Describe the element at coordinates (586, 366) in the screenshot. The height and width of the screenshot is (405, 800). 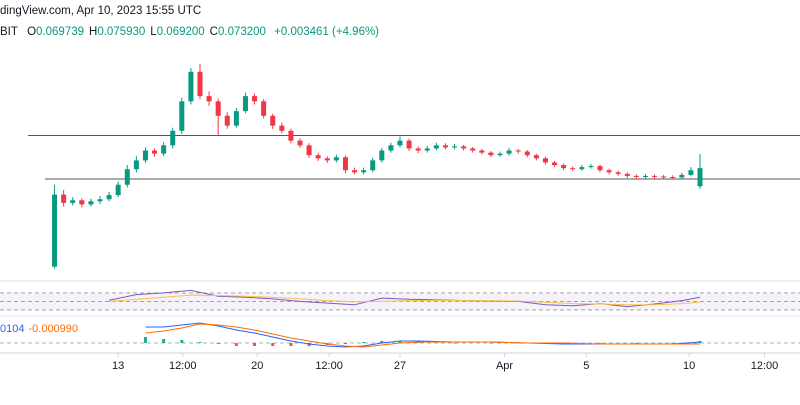
I see `x-tick-label: 5` at that location.